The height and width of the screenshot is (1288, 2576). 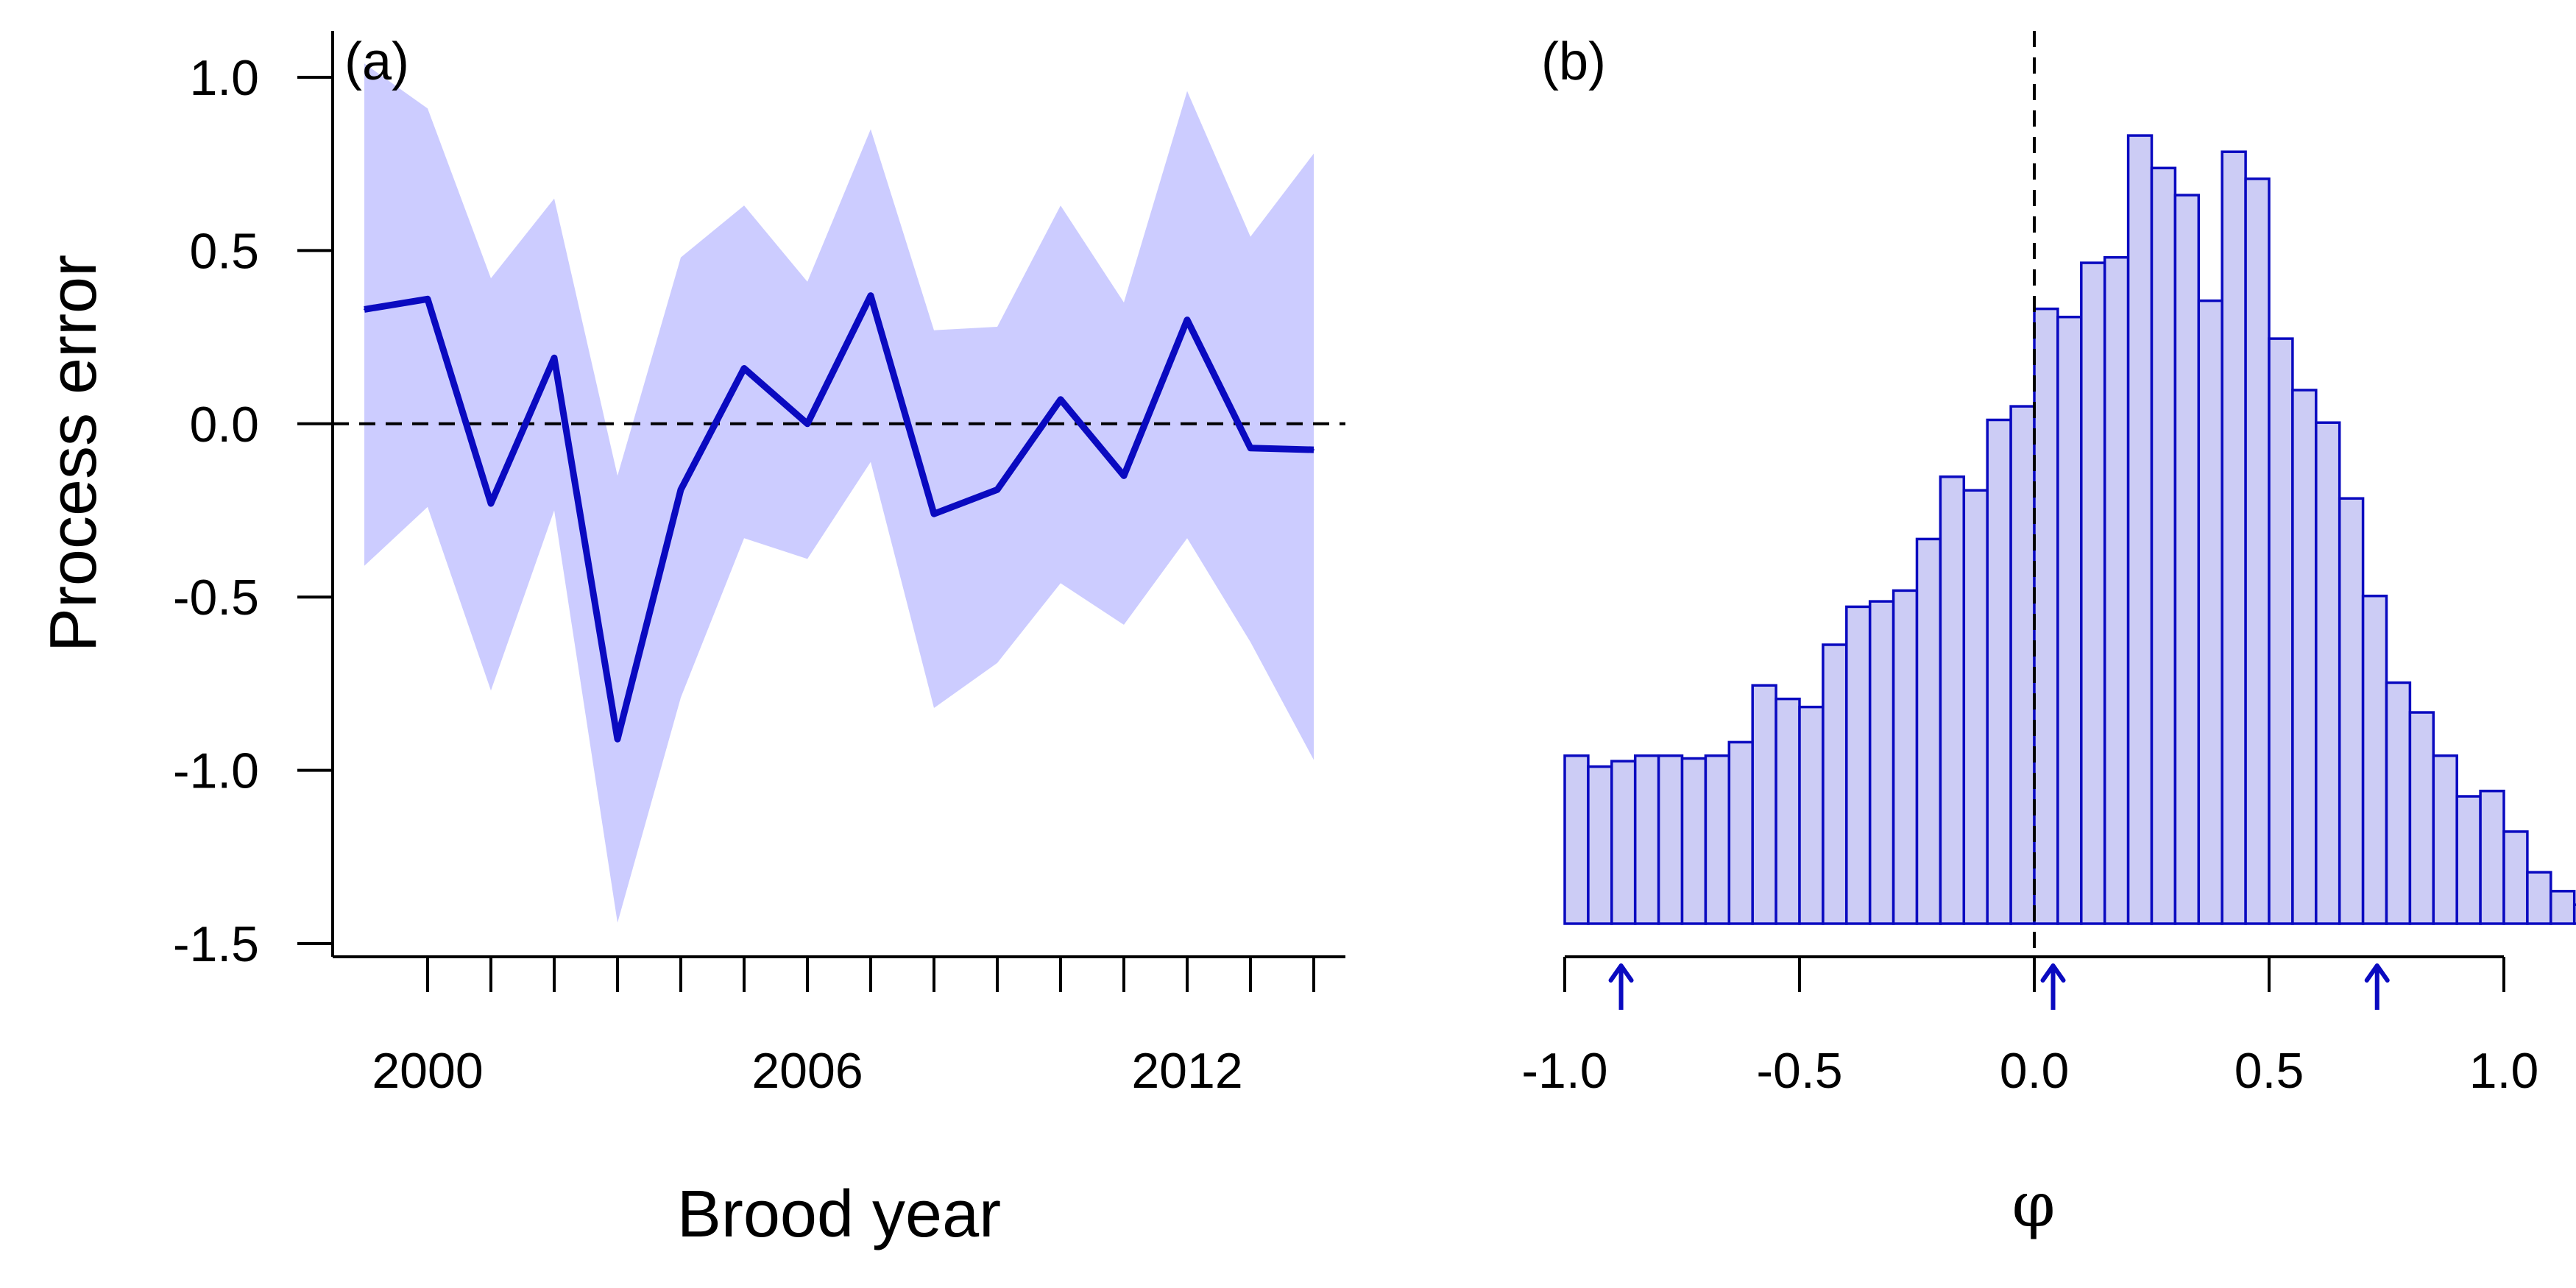 I want to click on x-tick-label: 0.0, so click(x=2035, y=1071).